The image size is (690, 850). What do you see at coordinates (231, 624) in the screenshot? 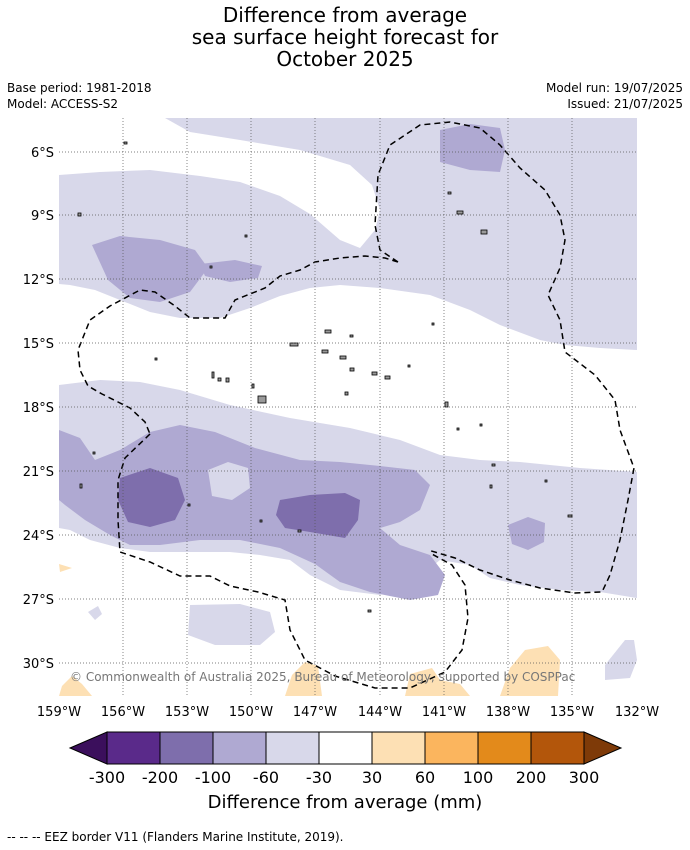
I see `anomaly-patch-south-small` at bounding box center [231, 624].